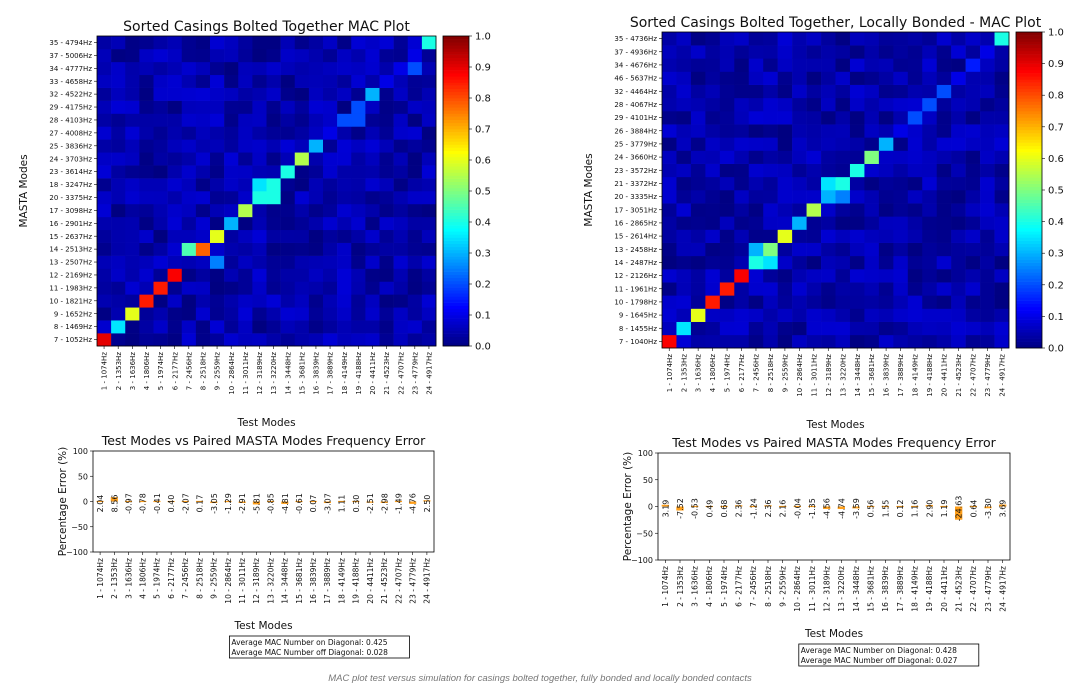 This screenshot has width=1080, height=693. What do you see at coordinates (70, 211) in the screenshot?
I see `y-tick-label: 17 - 3098Hz` at bounding box center [70, 211].